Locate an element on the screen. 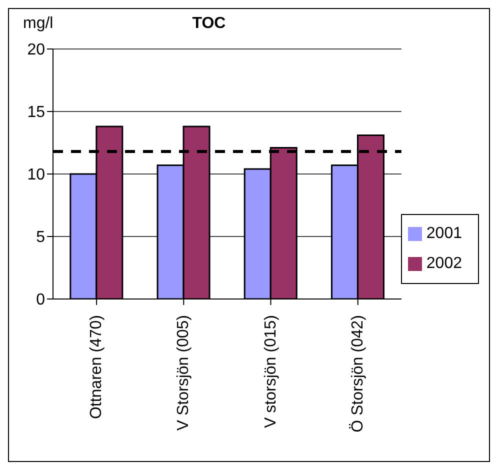 Image resolution: width=498 pixels, height=470 pixels. legend-label: 2002 is located at coordinates (444, 263).